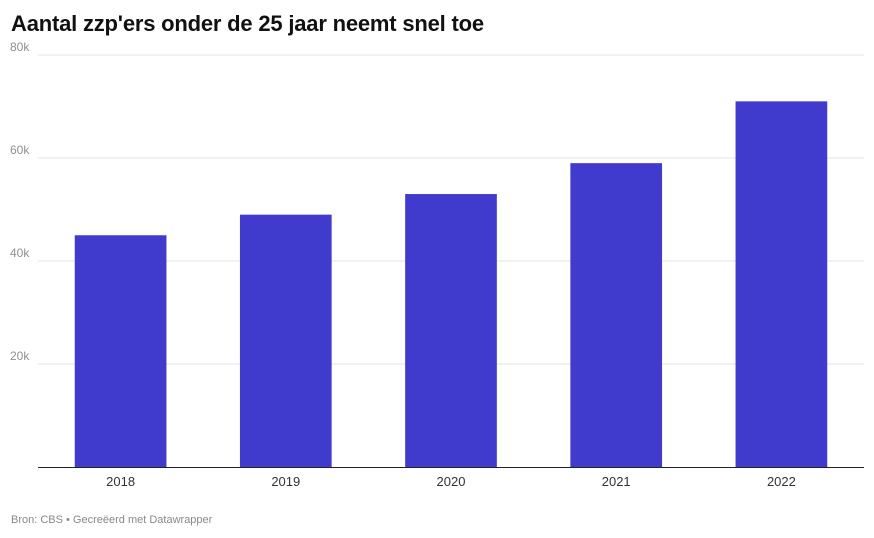 This screenshot has width=874, height=538. Describe the element at coordinates (285, 340) in the screenshot. I see `bar-2019` at that location.